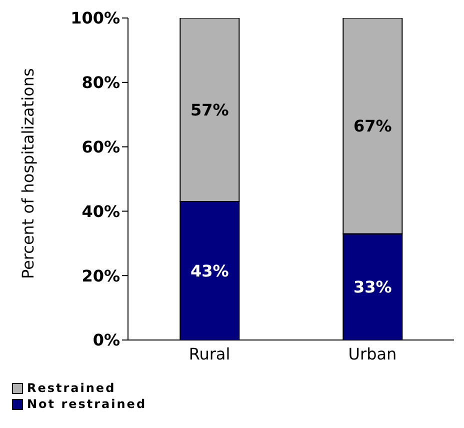 This screenshot has height=428, width=464. Describe the element at coordinates (209, 354) in the screenshot. I see `x-tick-label: Rural` at that location.